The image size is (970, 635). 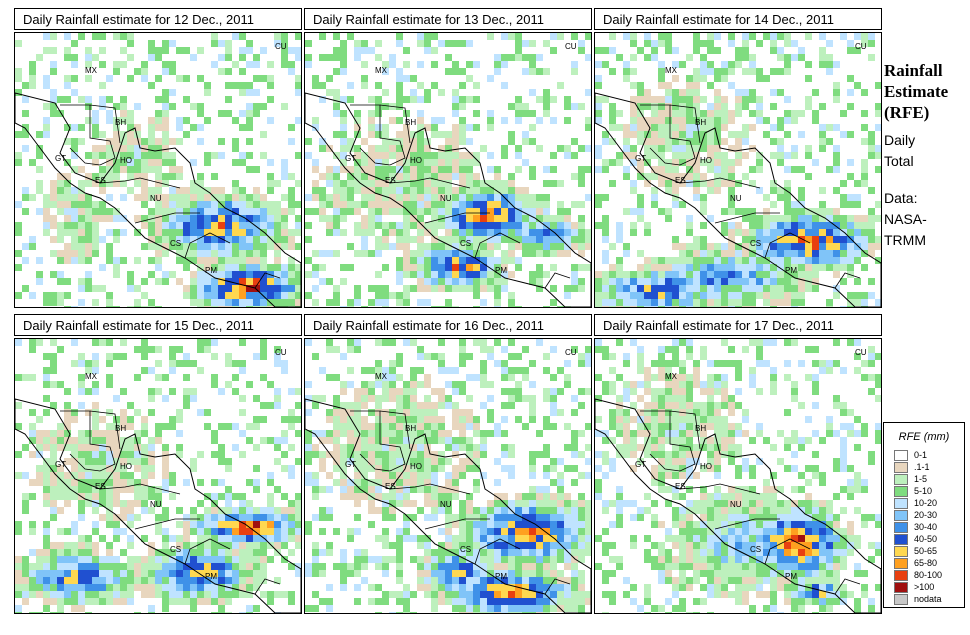 I want to click on side-title-line: (RFE), so click(x=907, y=112).